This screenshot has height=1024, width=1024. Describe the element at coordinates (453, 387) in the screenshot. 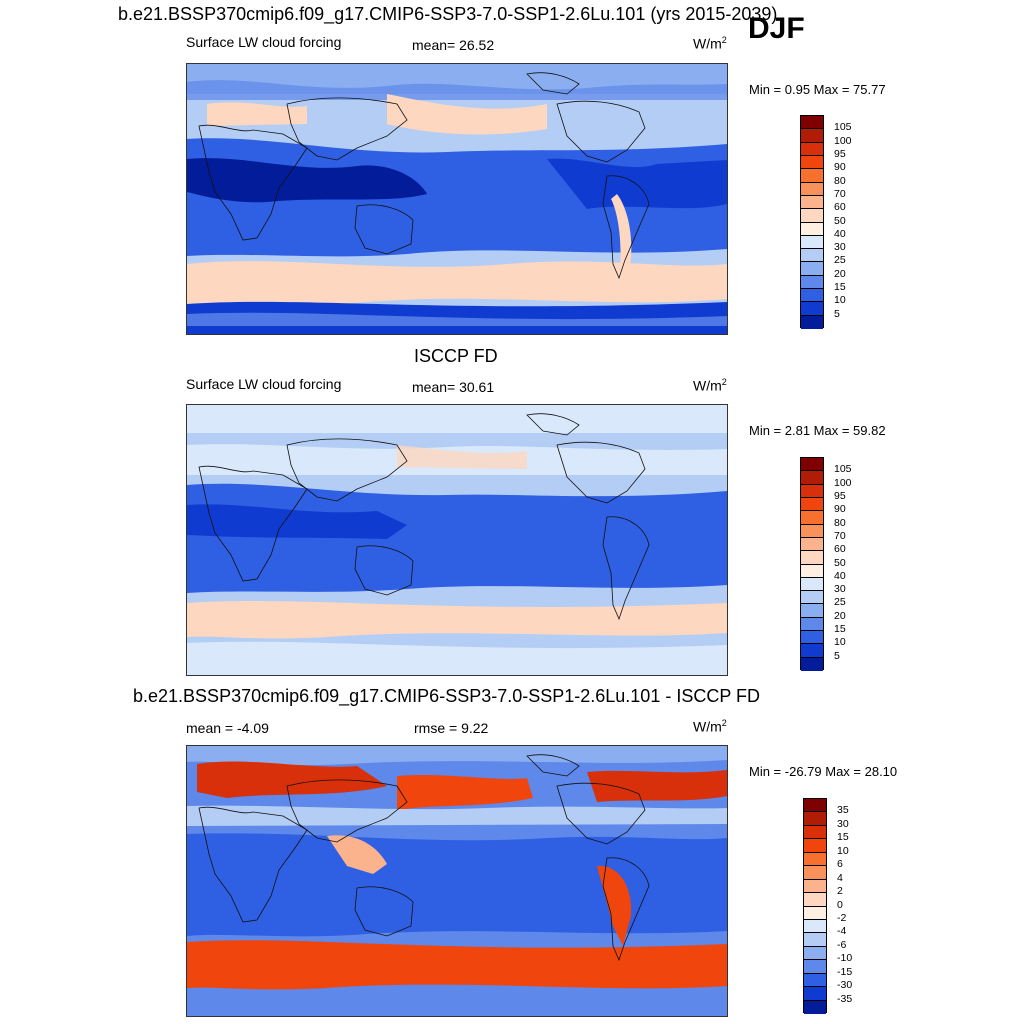

I see `panel2-mean: mean= 30.61` at that location.